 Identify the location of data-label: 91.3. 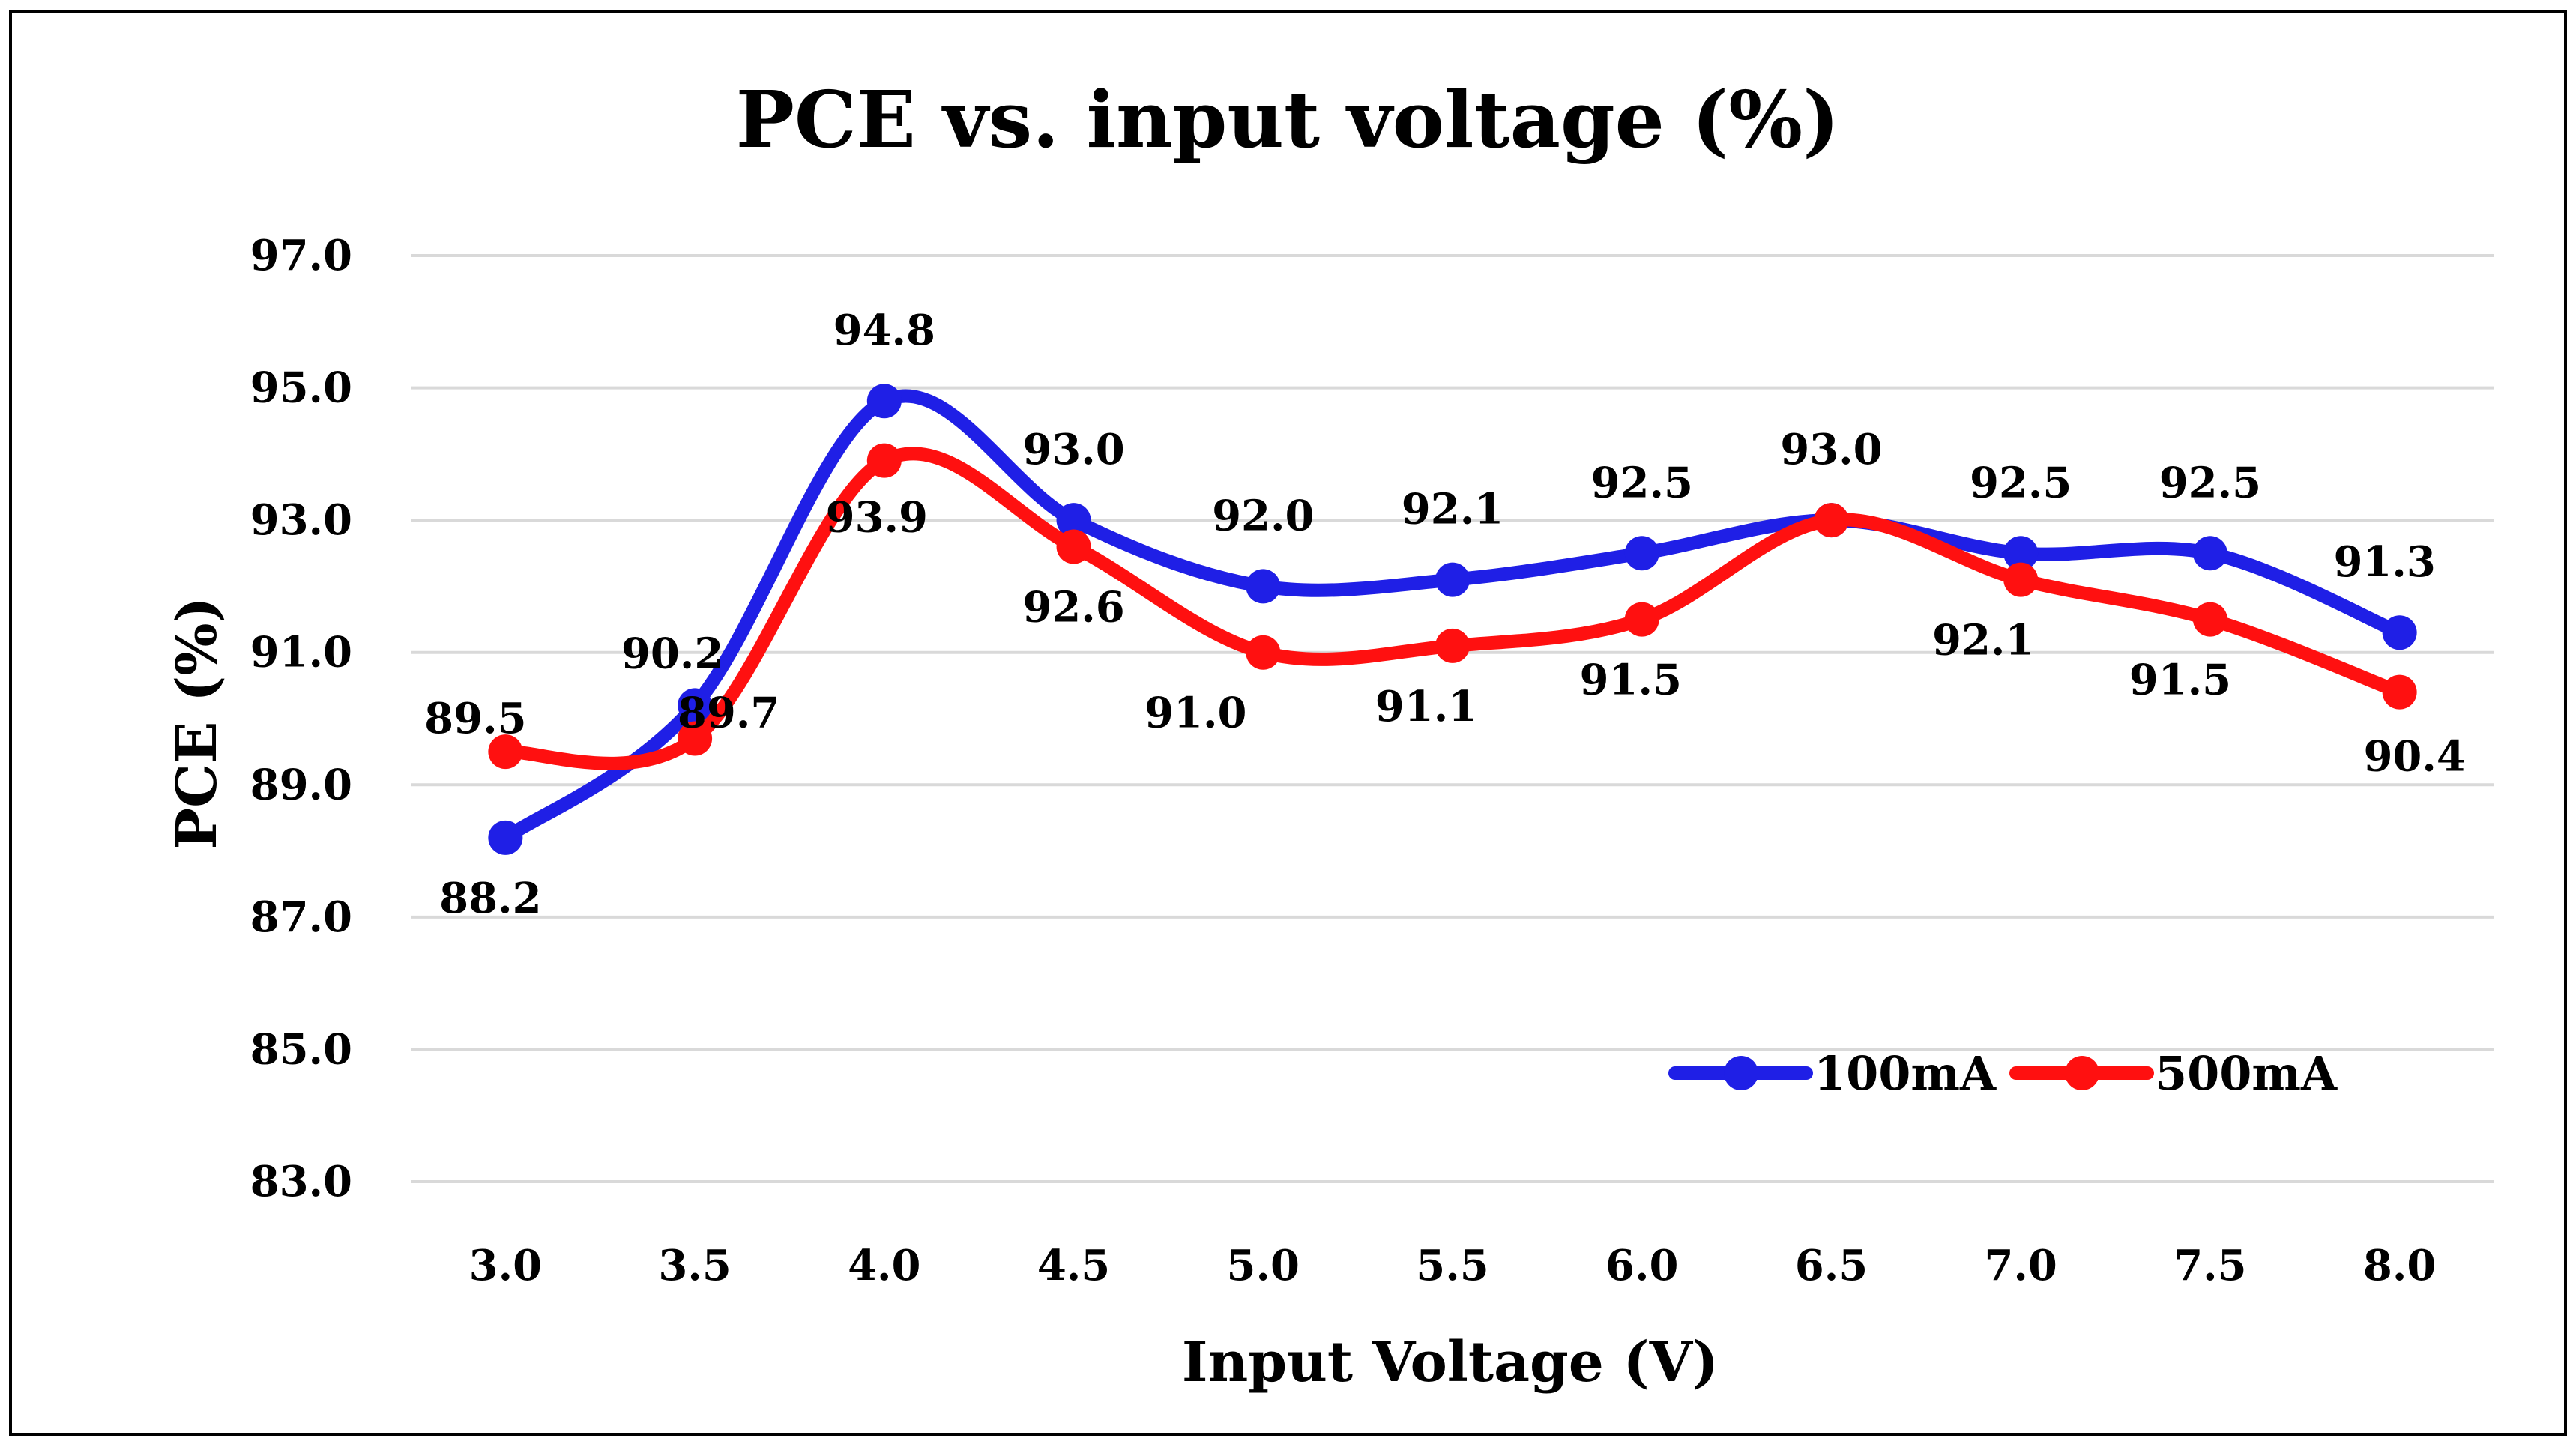
(2384, 562).